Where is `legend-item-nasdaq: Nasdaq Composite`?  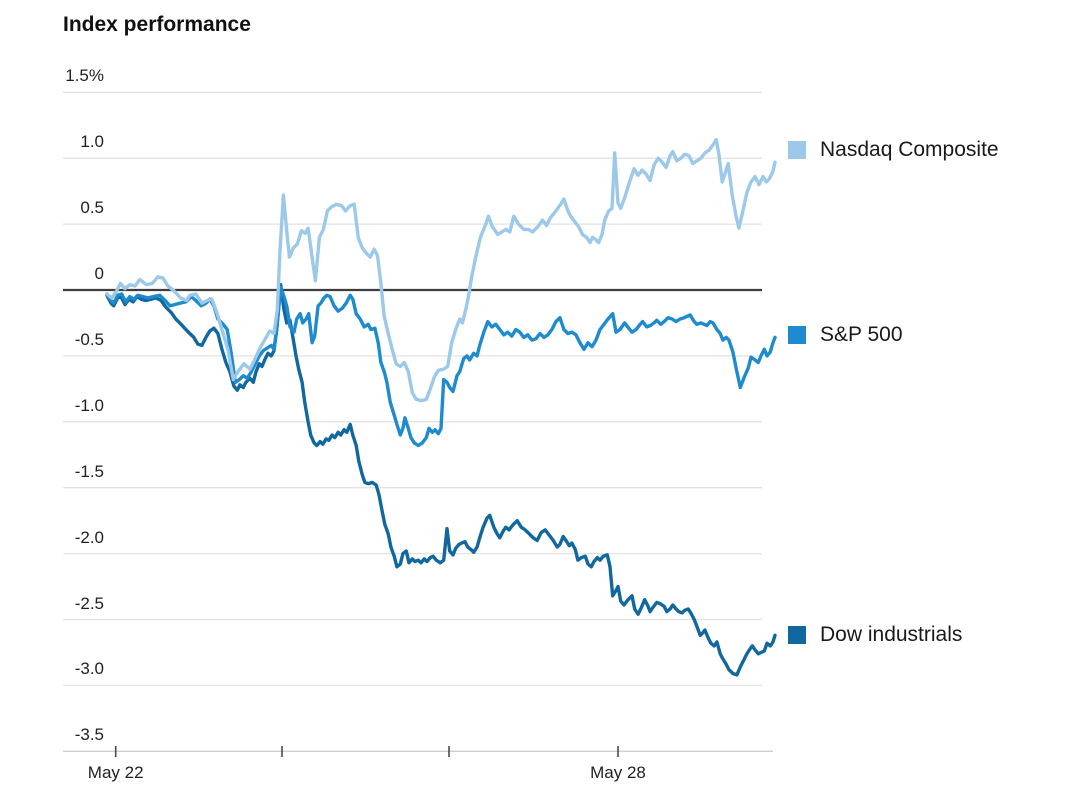 legend-item-nasdaq: Nasdaq Composite is located at coordinates (893, 150).